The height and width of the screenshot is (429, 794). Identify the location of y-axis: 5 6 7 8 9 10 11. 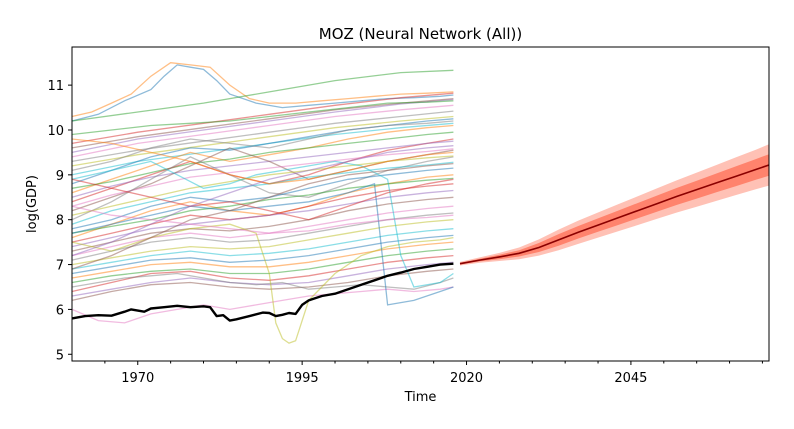
(59, 221).